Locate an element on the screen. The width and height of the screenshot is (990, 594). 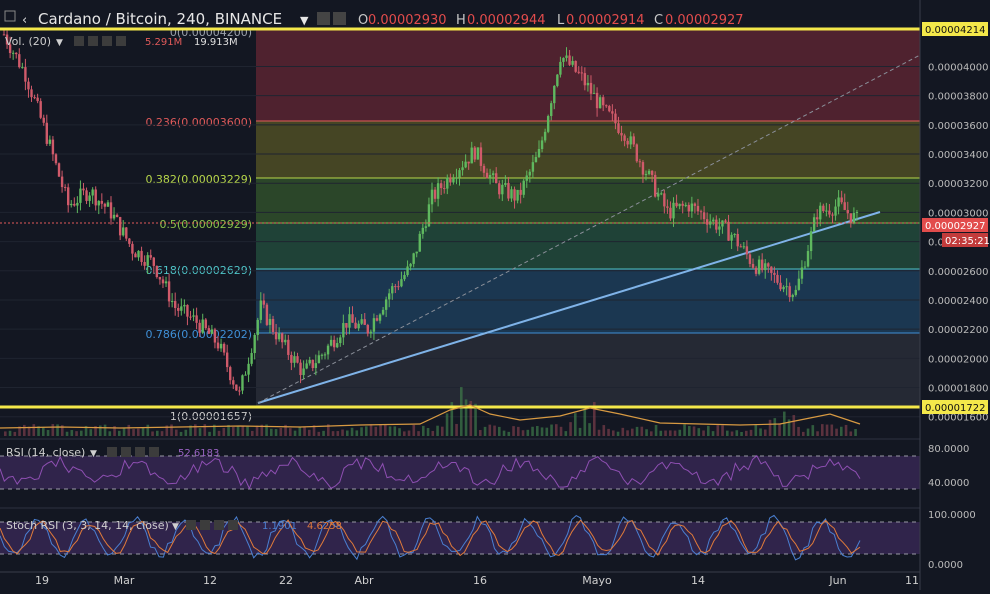
rsi-band is located at coordinates (460, 472).